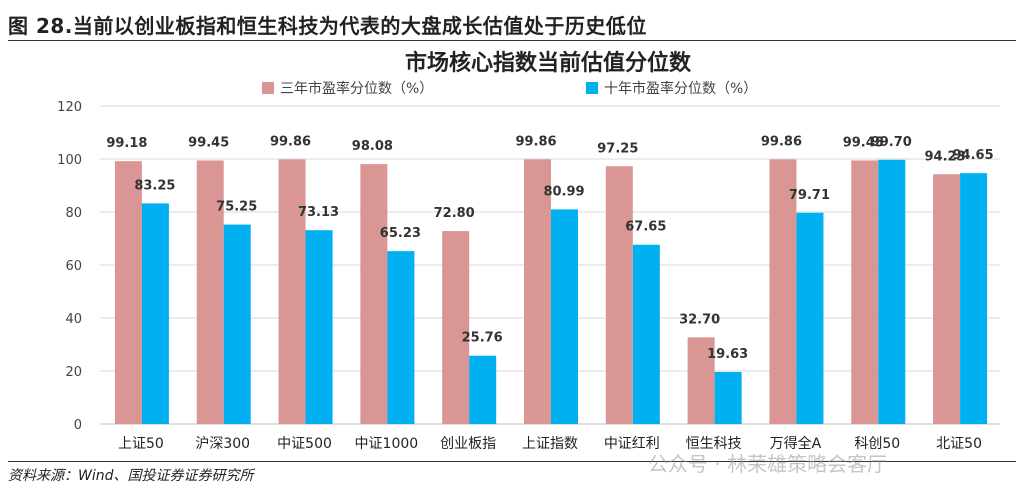 Image resolution: width=1024 pixels, height=499 pixels. What do you see at coordinates (809, 195) in the screenshot?
I see `value-label-ten-year: 79.71` at bounding box center [809, 195].